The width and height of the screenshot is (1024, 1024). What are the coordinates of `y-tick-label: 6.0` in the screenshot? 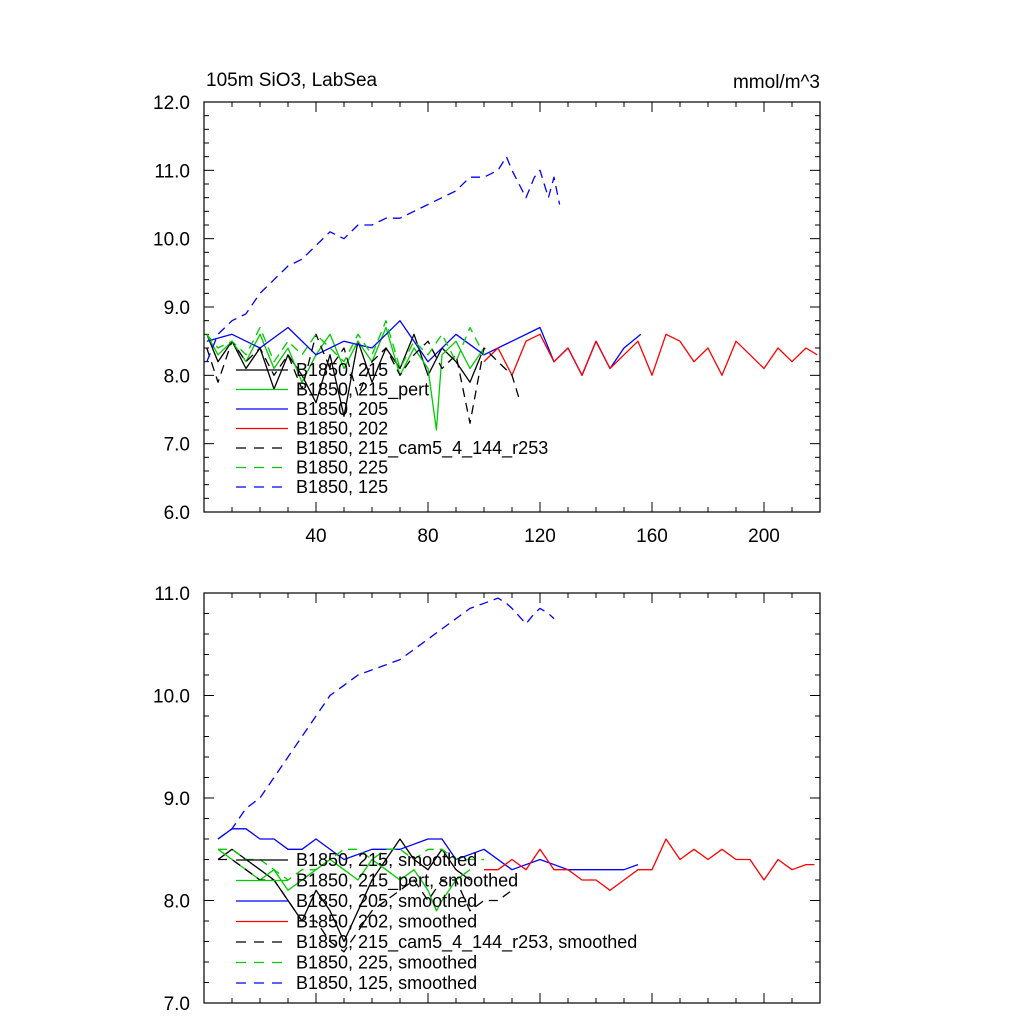 It's located at (177, 513).